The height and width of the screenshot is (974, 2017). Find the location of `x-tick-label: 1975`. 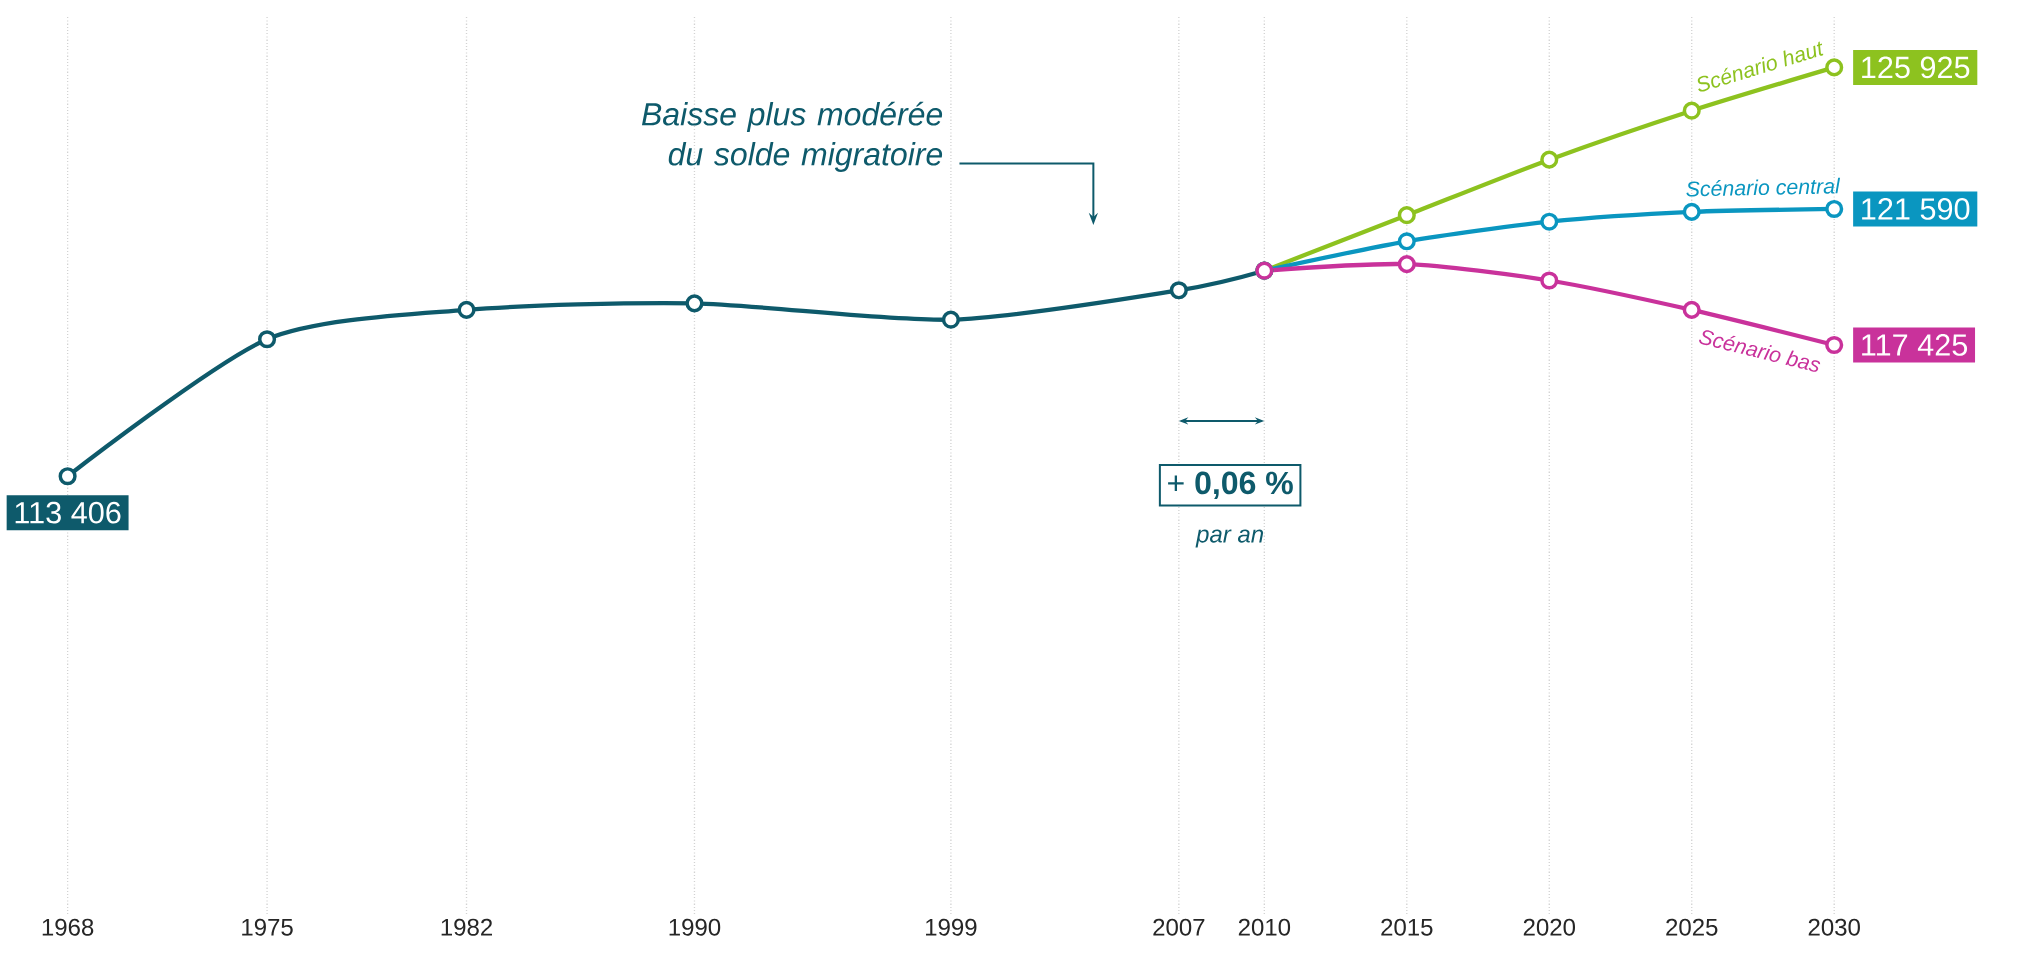

x-tick-label: 1975 is located at coordinates (267, 927).